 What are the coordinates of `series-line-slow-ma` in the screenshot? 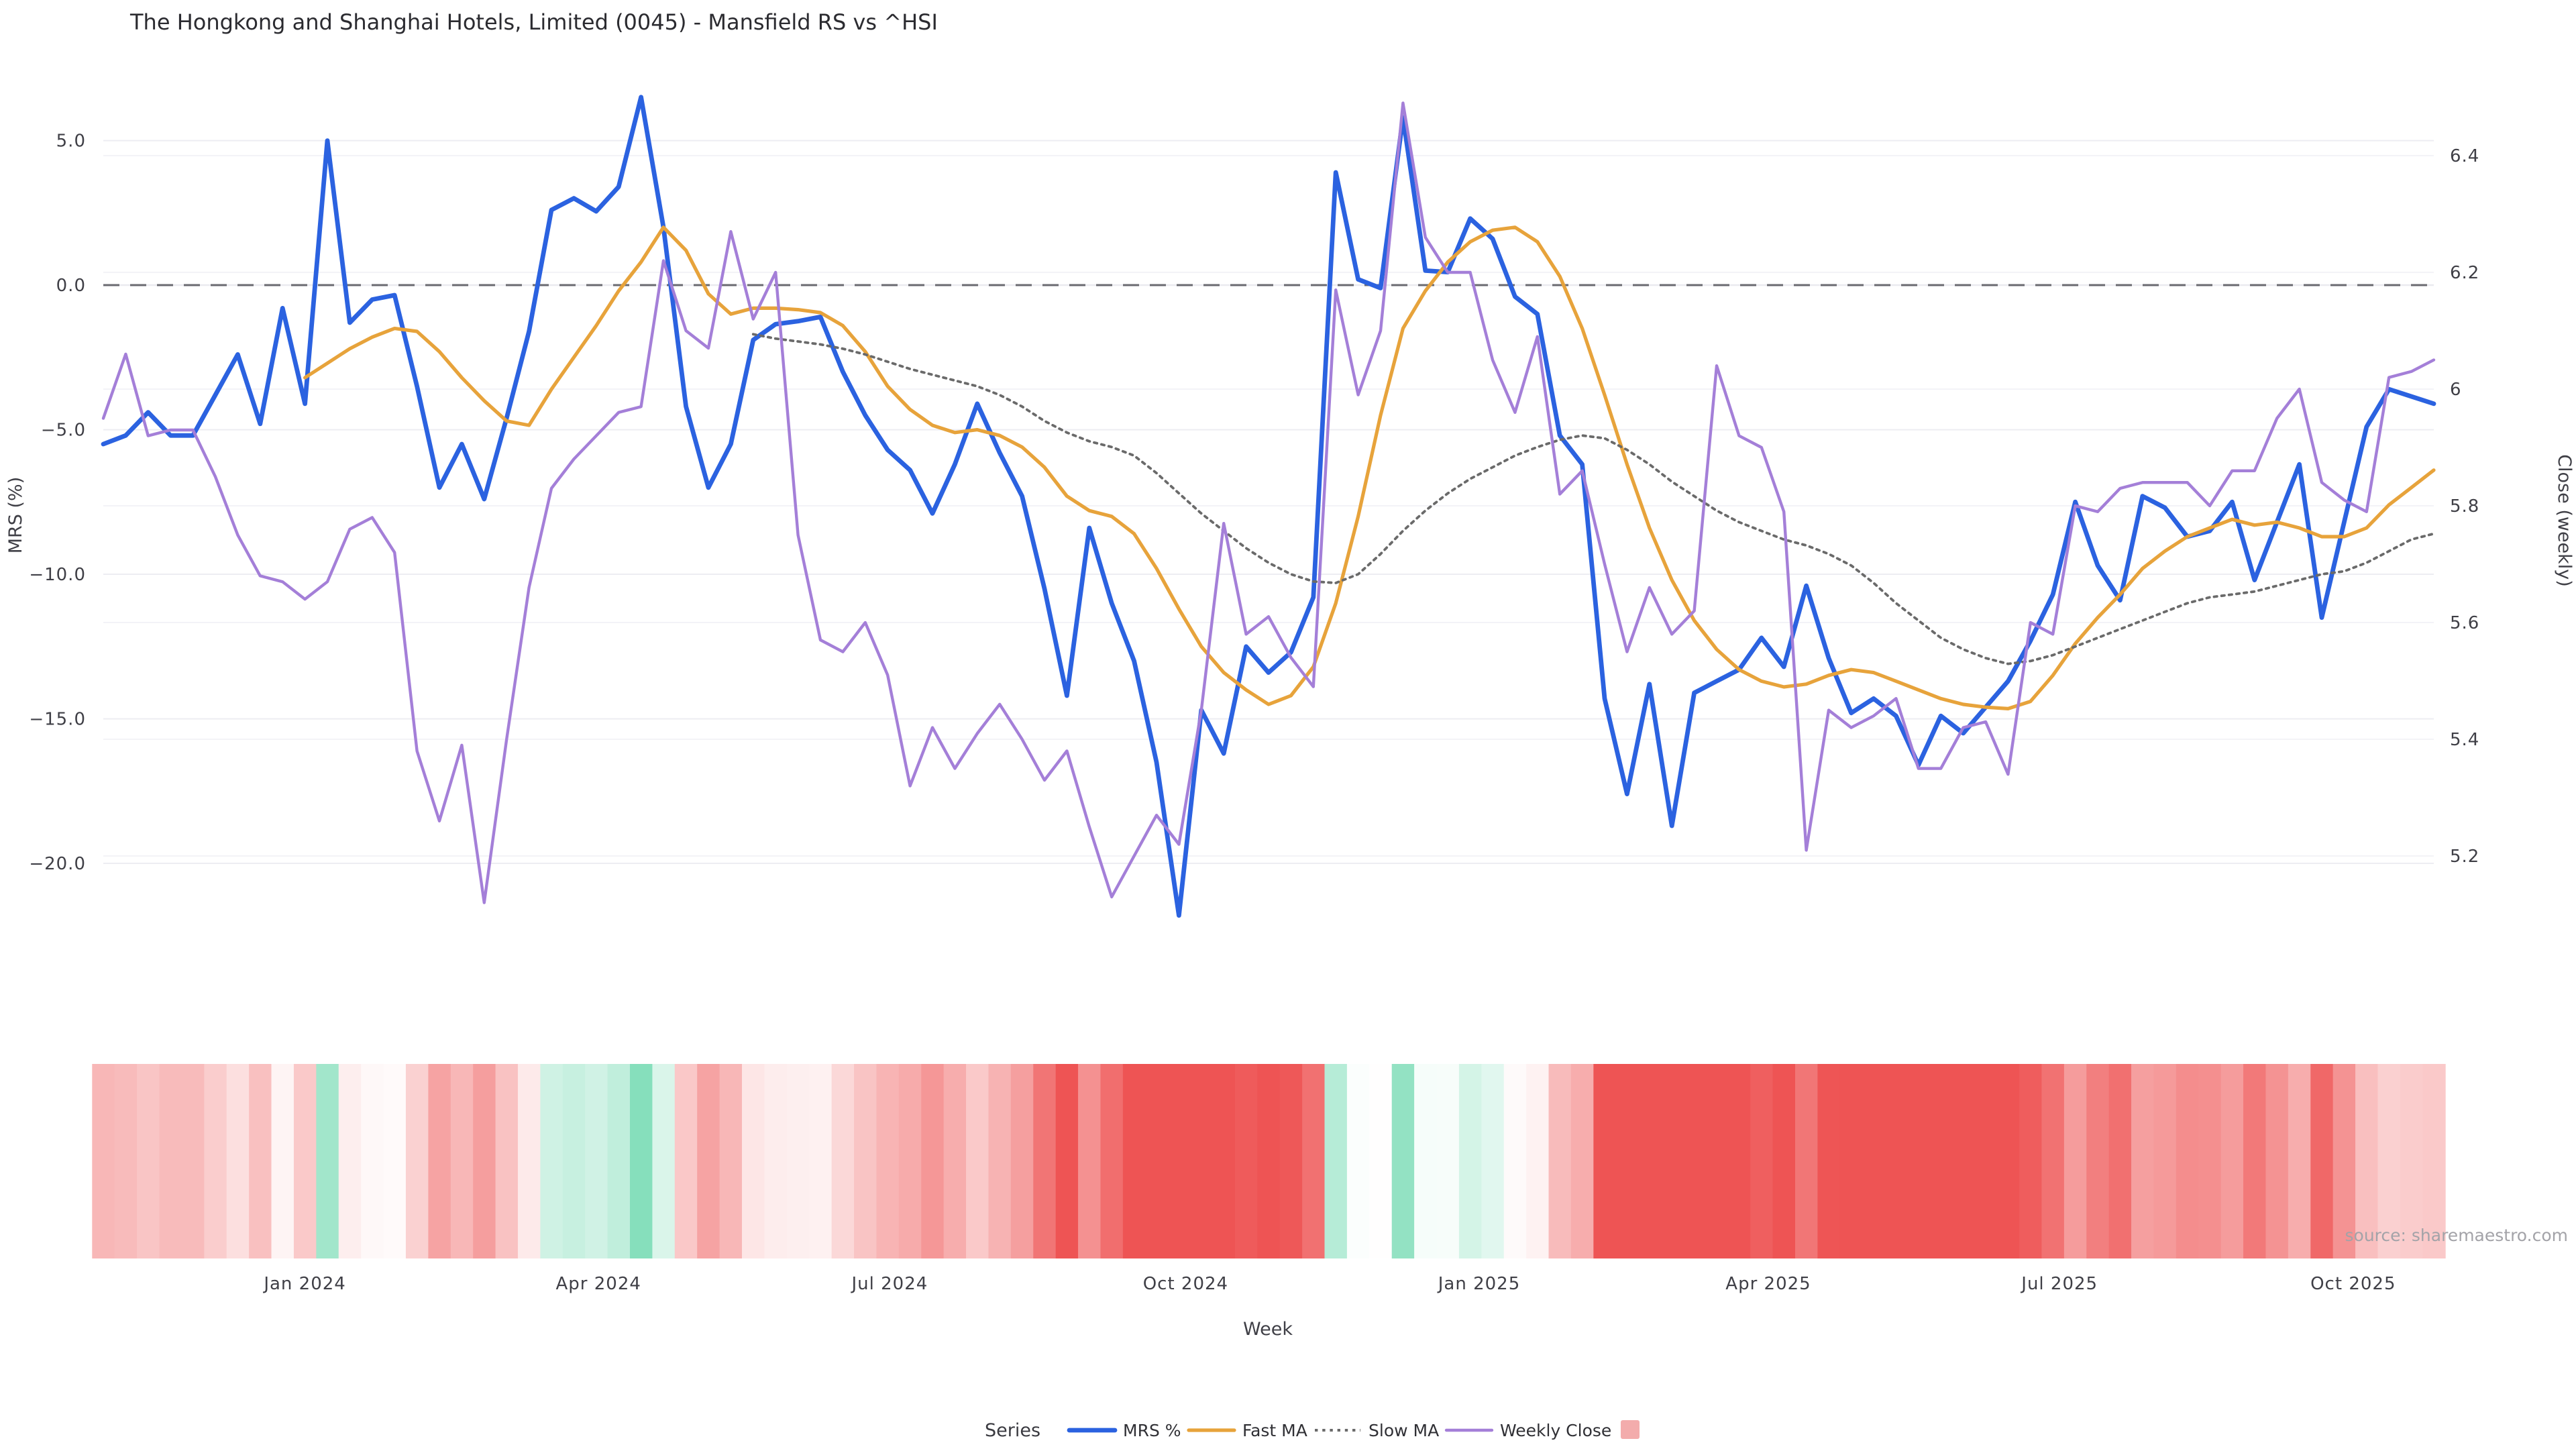 It's located at (1593, 499).